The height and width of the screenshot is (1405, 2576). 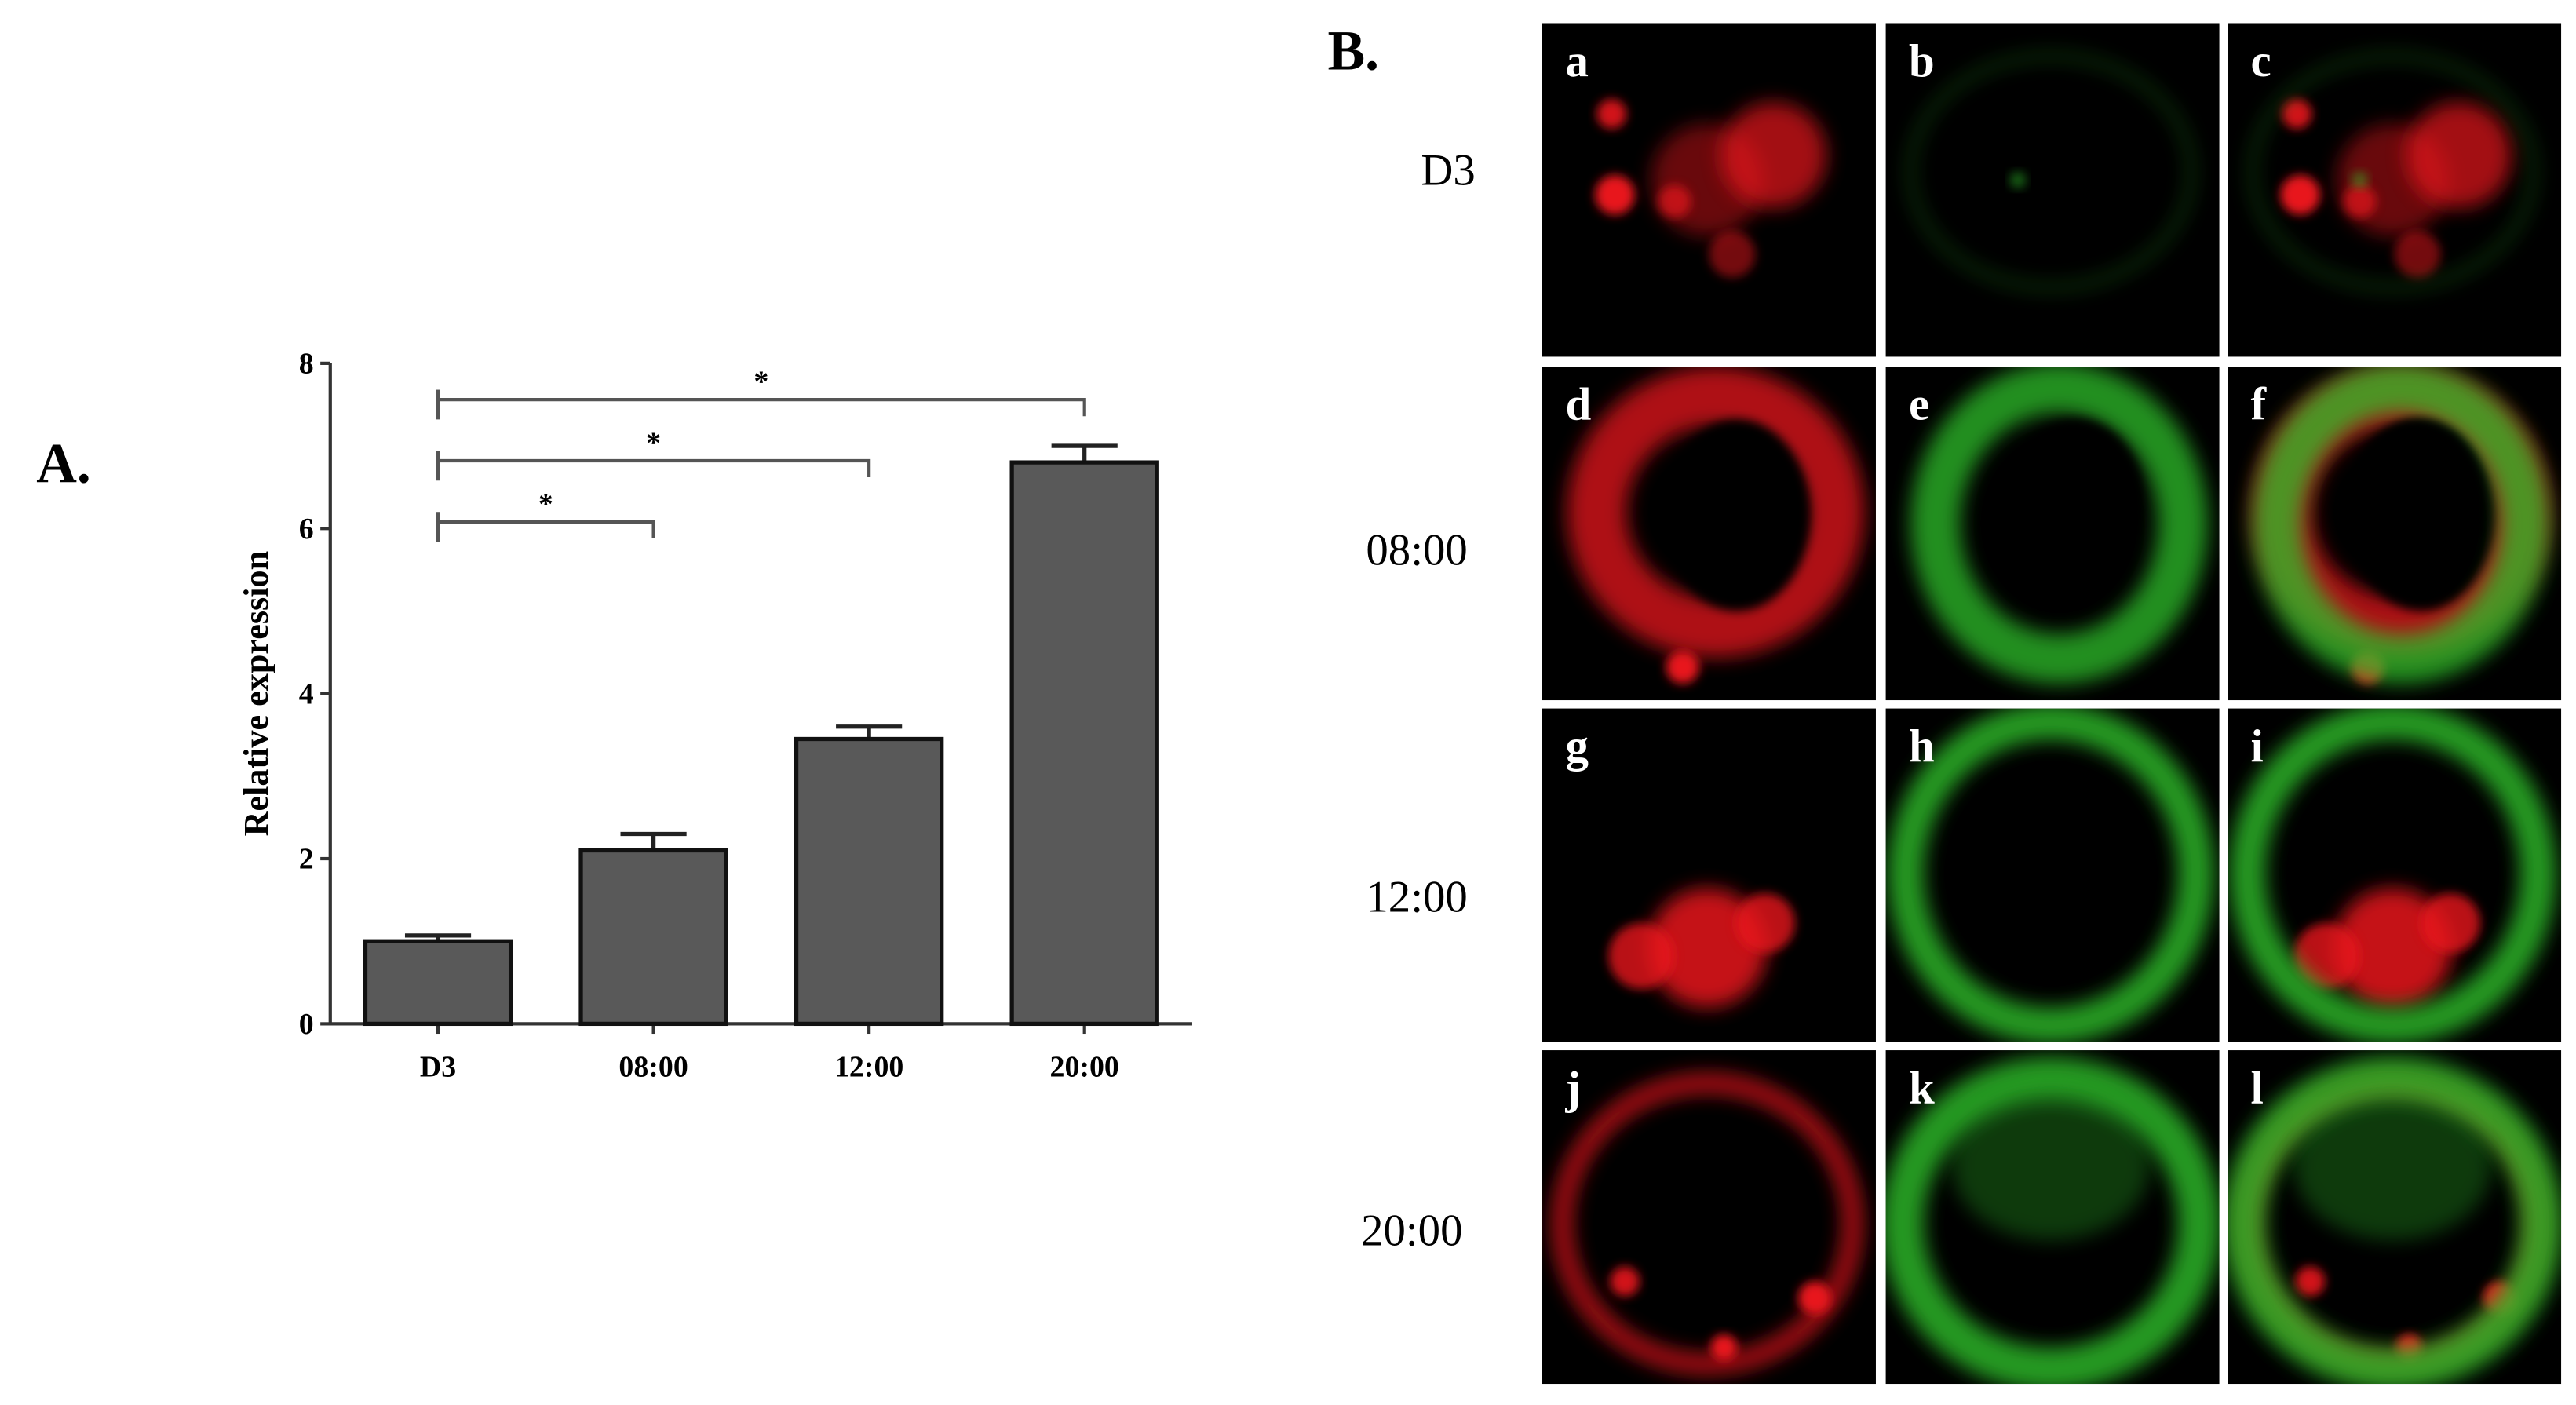 I want to click on panel-letter: h, so click(x=1922, y=746).